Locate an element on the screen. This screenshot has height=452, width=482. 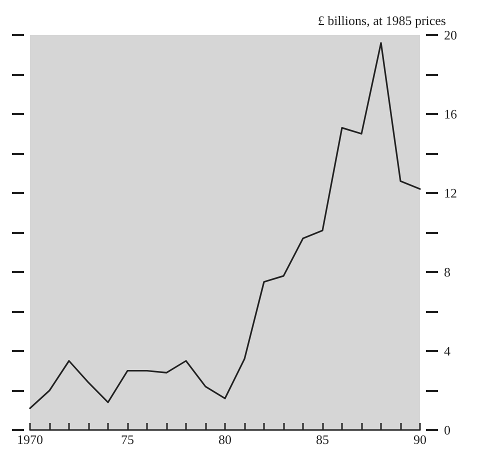
x-tick-label: 90 is located at coordinates (420, 439).